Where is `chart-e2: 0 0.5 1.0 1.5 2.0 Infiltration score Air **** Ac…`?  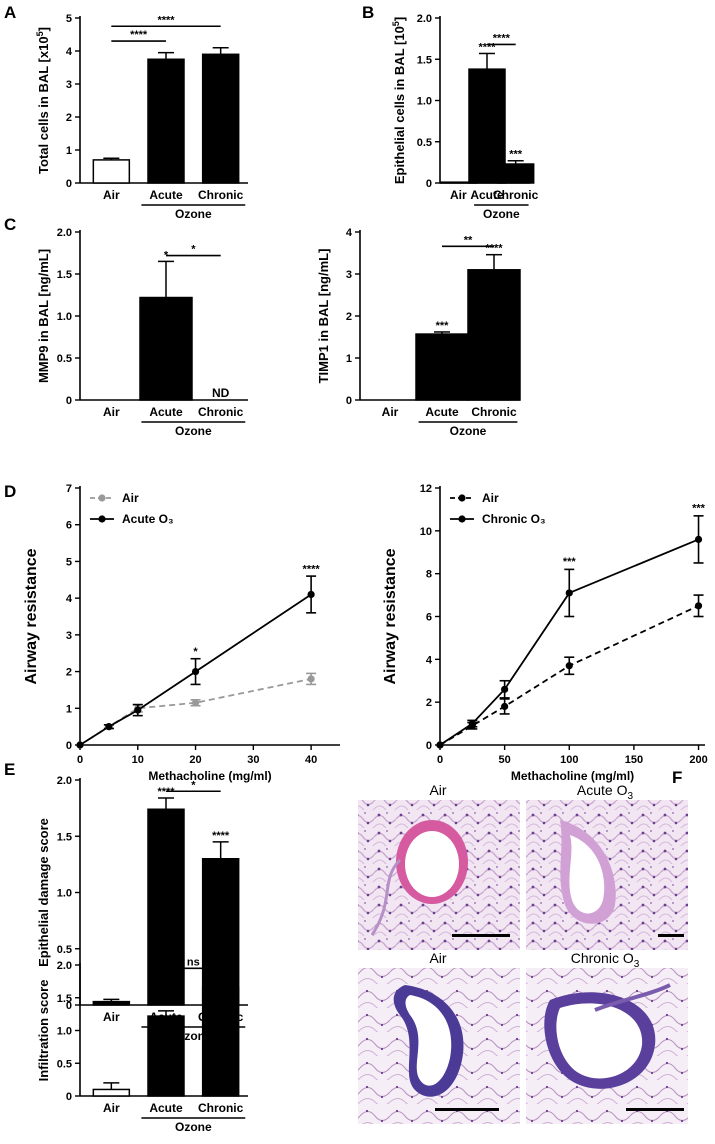 chart-e2: 0 0.5 1.0 1.5 2.0 Infiltration score Air **** Ac… is located at coordinates (142, 1045).